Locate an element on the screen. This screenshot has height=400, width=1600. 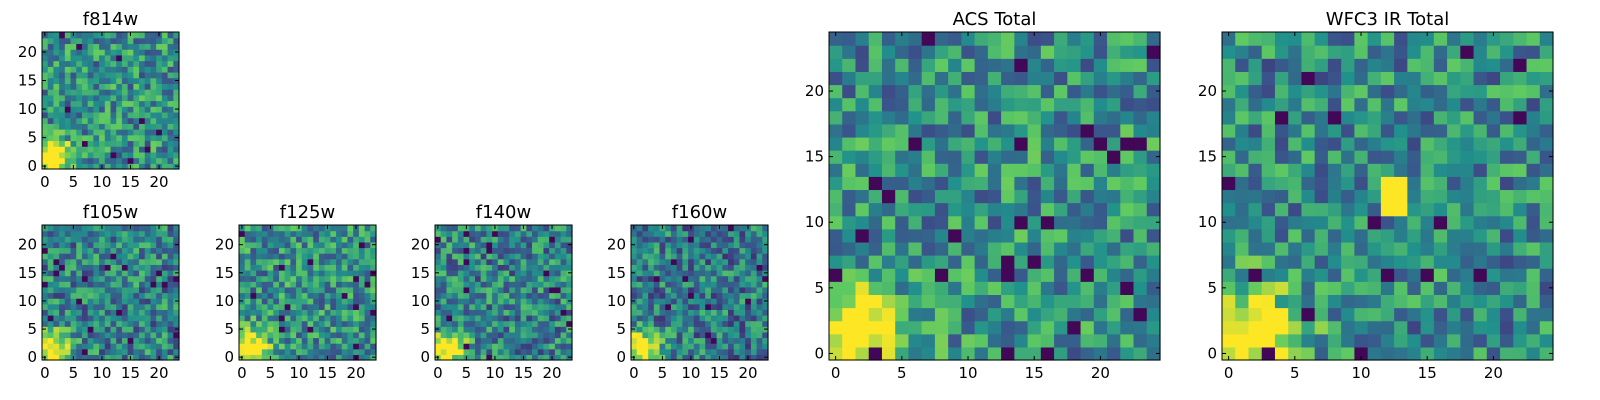
y-tick-label: 5 is located at coordinates (229, 329).